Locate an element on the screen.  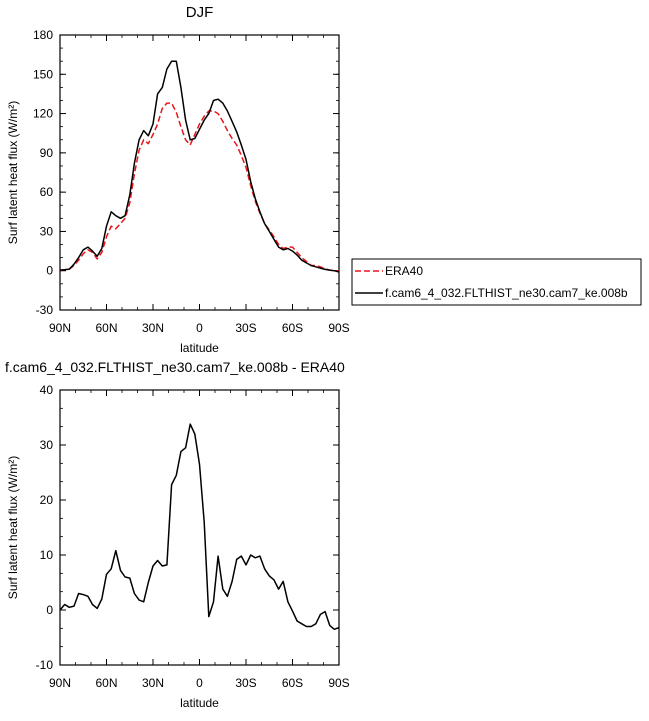
y-tick-label: 120 is located at coordinates (43, 114).